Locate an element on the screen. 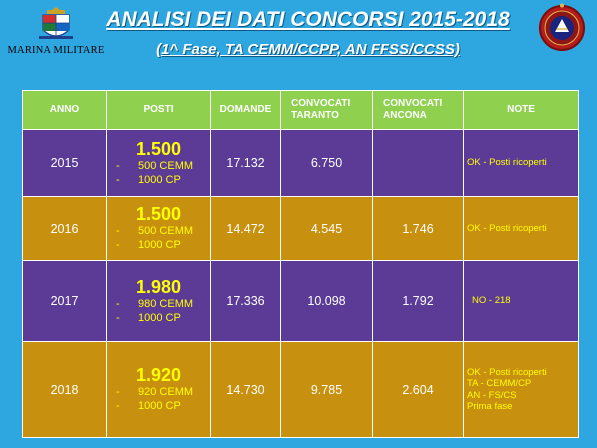 The height and width of the screenshot is (448, 597). note-line: NO - 218 is located at coordinates (491, 301).